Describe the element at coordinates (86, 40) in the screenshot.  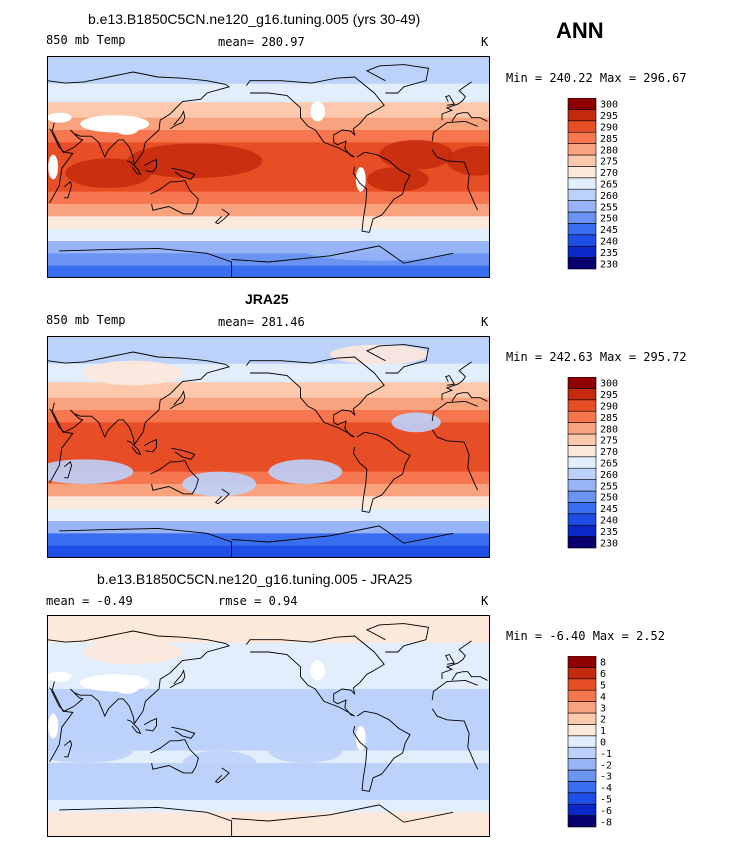
I see `panel-1-variable-label: 850 mb Temp` at that location.